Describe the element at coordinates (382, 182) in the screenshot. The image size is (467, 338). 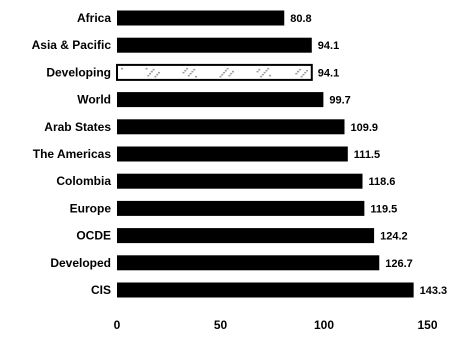
I see `value-label-colombia: 118.6` at that location.